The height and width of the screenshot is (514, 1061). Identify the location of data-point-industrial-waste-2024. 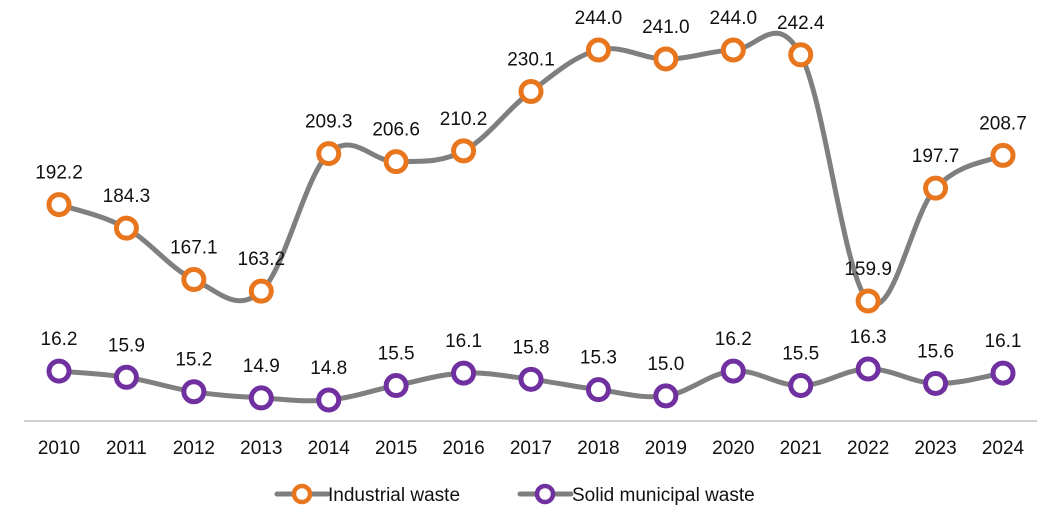
(1003, 155).